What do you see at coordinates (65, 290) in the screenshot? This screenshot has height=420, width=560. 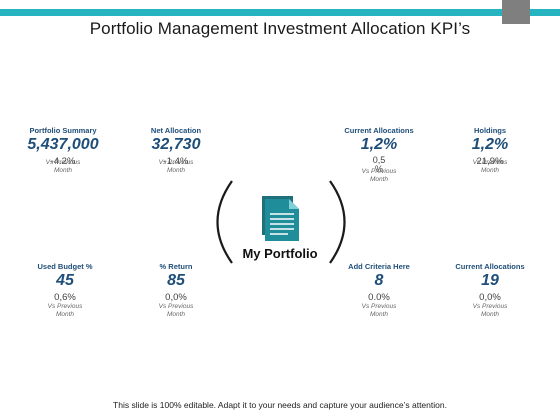 I see `kpi-used-budget: Used Budget % 45 0,6% Vs Previous Month` at bounding box center [65, 290].